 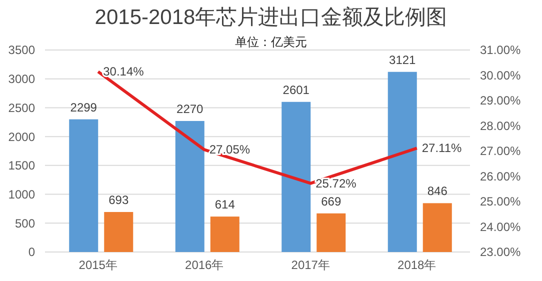 What do you see at coordinates (22, 194) in the screenshot?
I see `y-tick-label: 1000` at bounding box center [22, 194].